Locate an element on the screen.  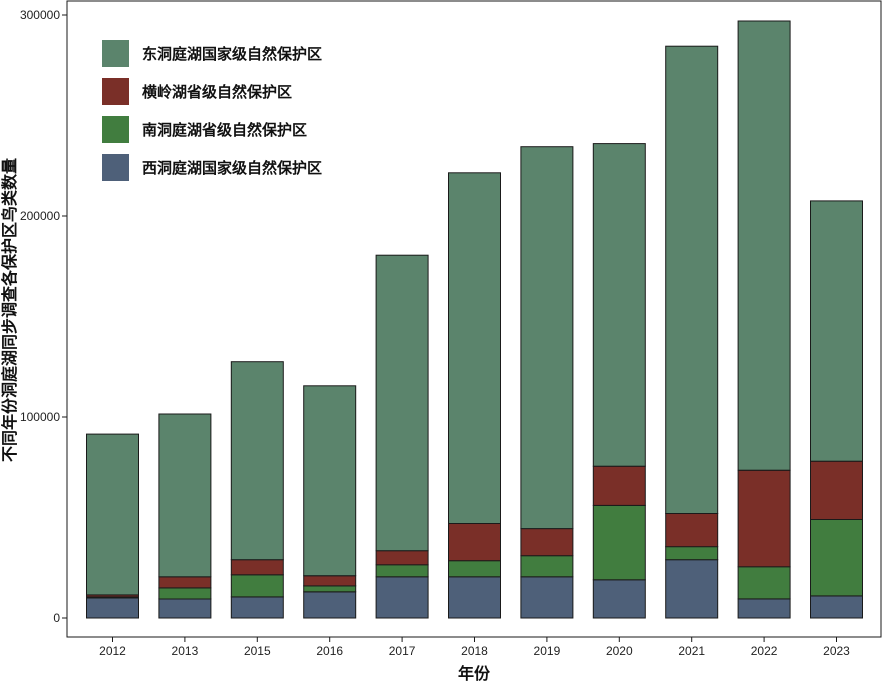
y-tick-label: 0 is located at coordinates (56, 618).